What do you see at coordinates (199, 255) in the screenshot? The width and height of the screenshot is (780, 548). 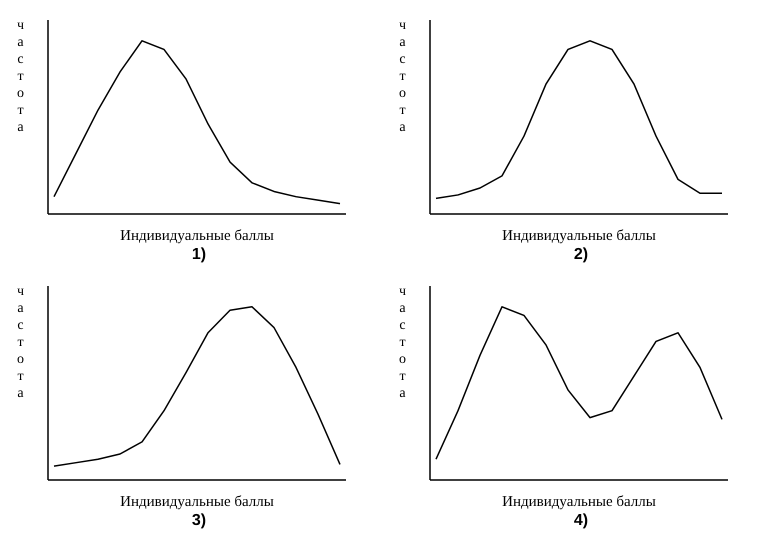 I see `text: 1)` at bounding box center [199, 255].